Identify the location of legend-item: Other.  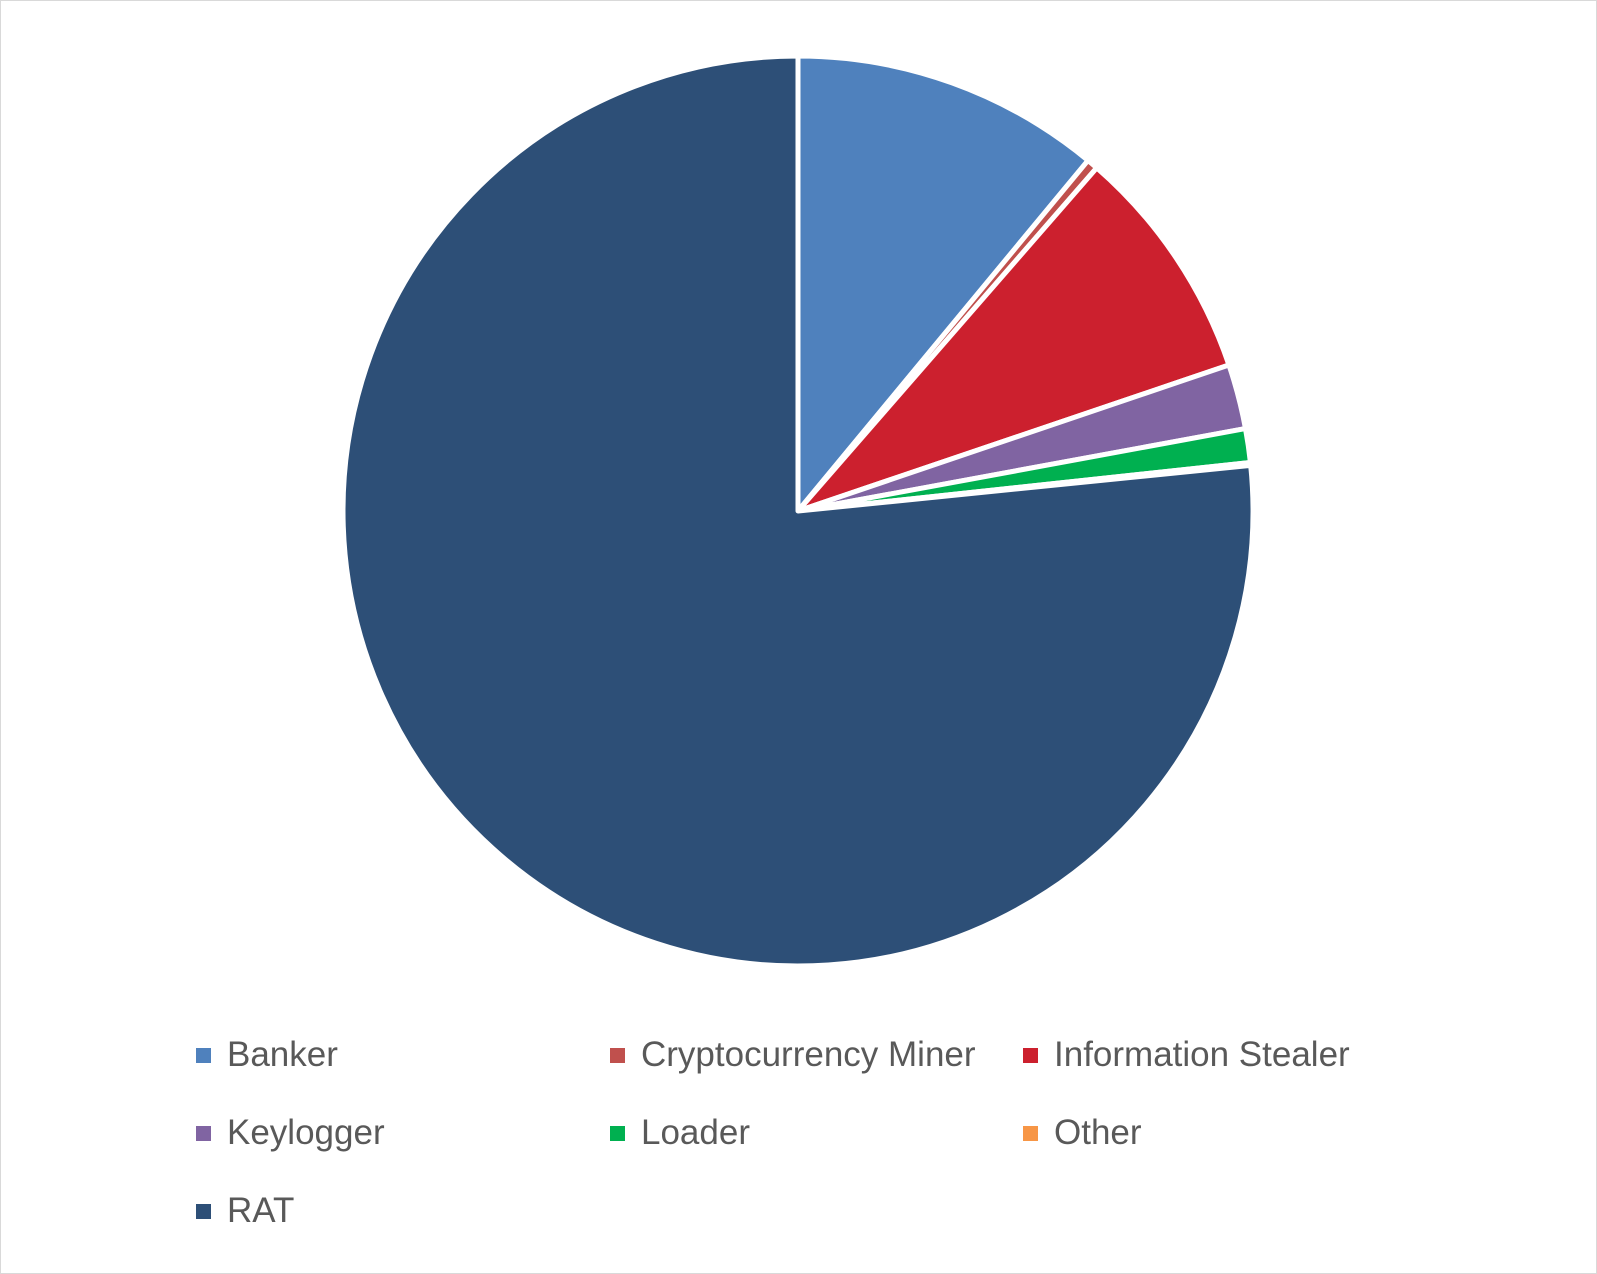
(1233, 1132).